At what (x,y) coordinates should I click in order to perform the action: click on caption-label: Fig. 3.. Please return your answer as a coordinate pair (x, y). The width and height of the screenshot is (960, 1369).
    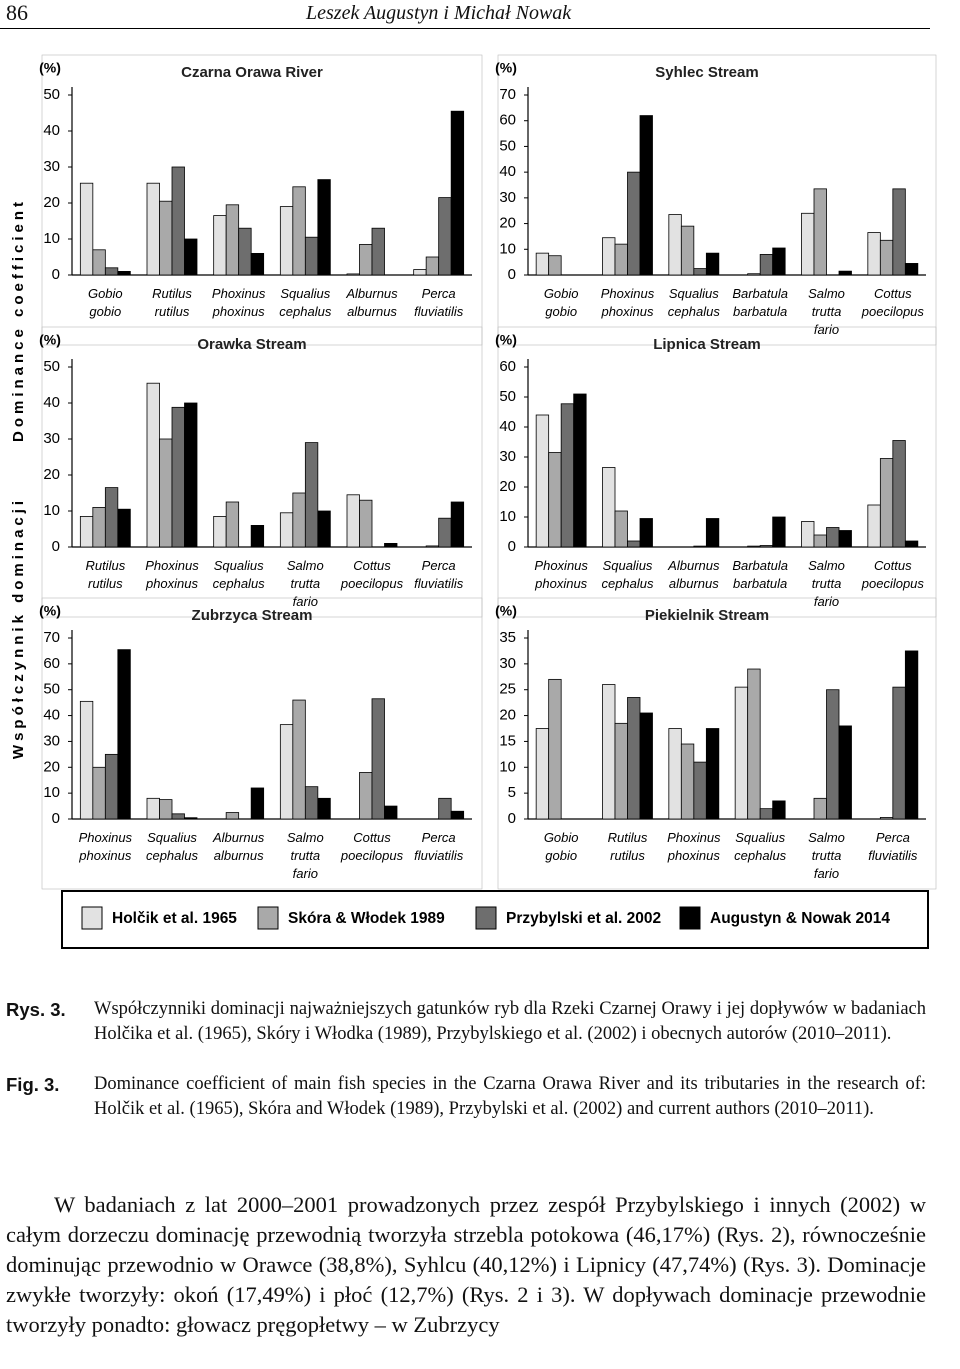
    Looking at the image, I should click on (33, 1084).